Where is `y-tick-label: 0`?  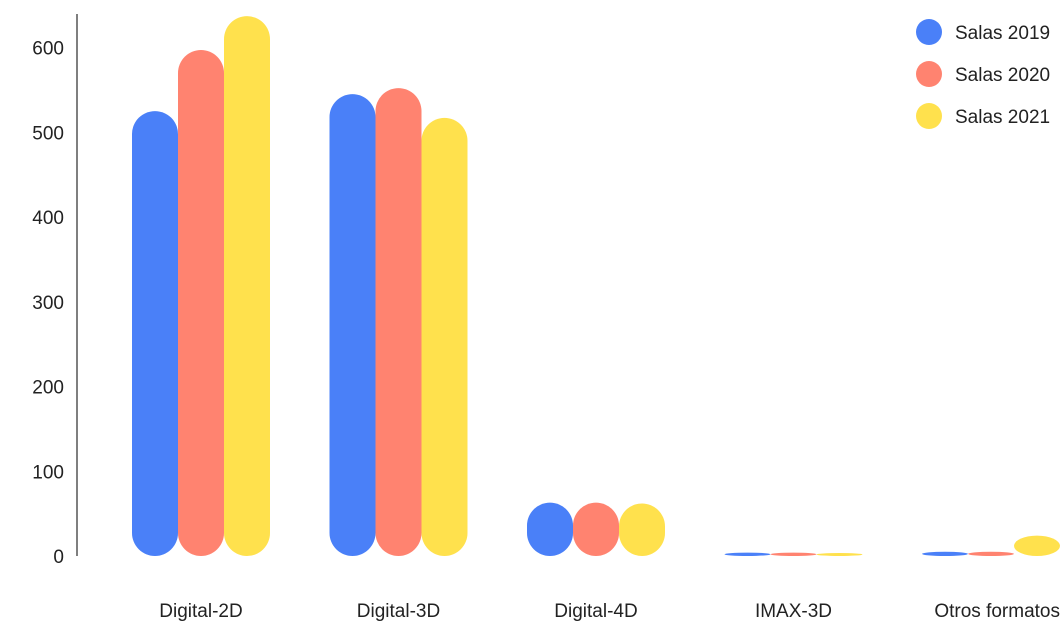
y-tick-label: 0 is located at coordinates (58, 557).